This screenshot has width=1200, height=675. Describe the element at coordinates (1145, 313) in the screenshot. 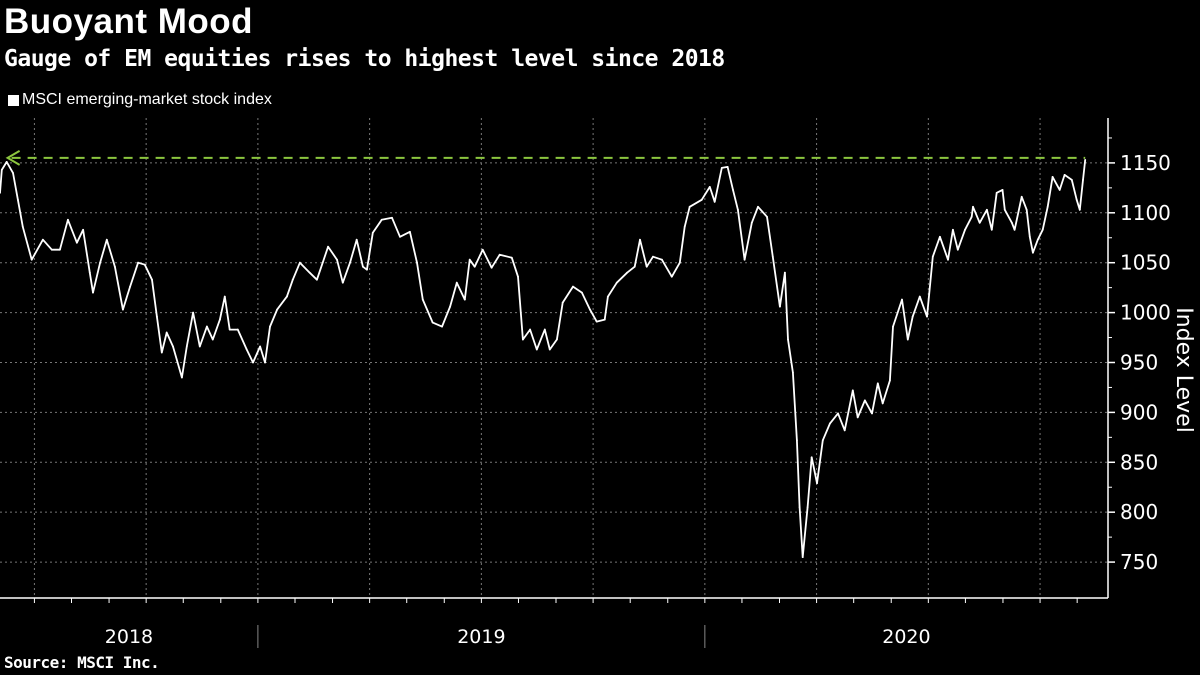

I see `y-tick-label: 1000` at that location.